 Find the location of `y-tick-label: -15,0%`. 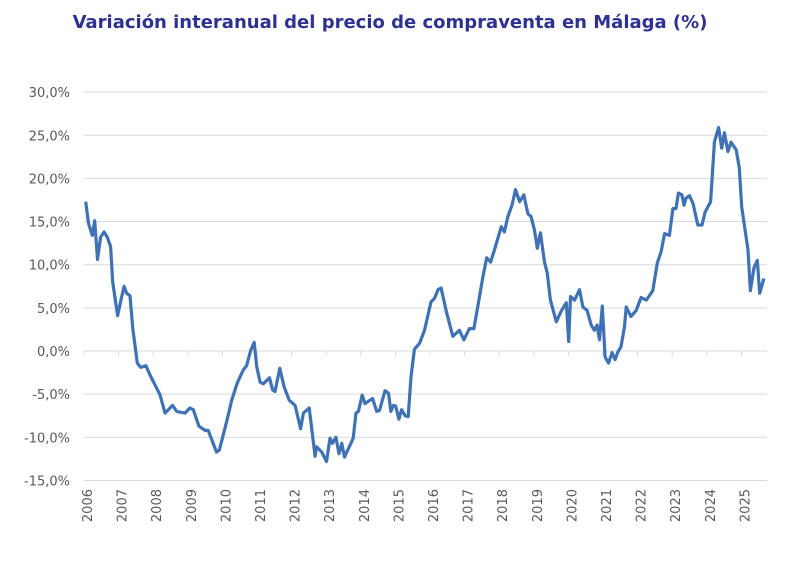

y-tick-label: -15,0% is located at coordinates (47, 481).